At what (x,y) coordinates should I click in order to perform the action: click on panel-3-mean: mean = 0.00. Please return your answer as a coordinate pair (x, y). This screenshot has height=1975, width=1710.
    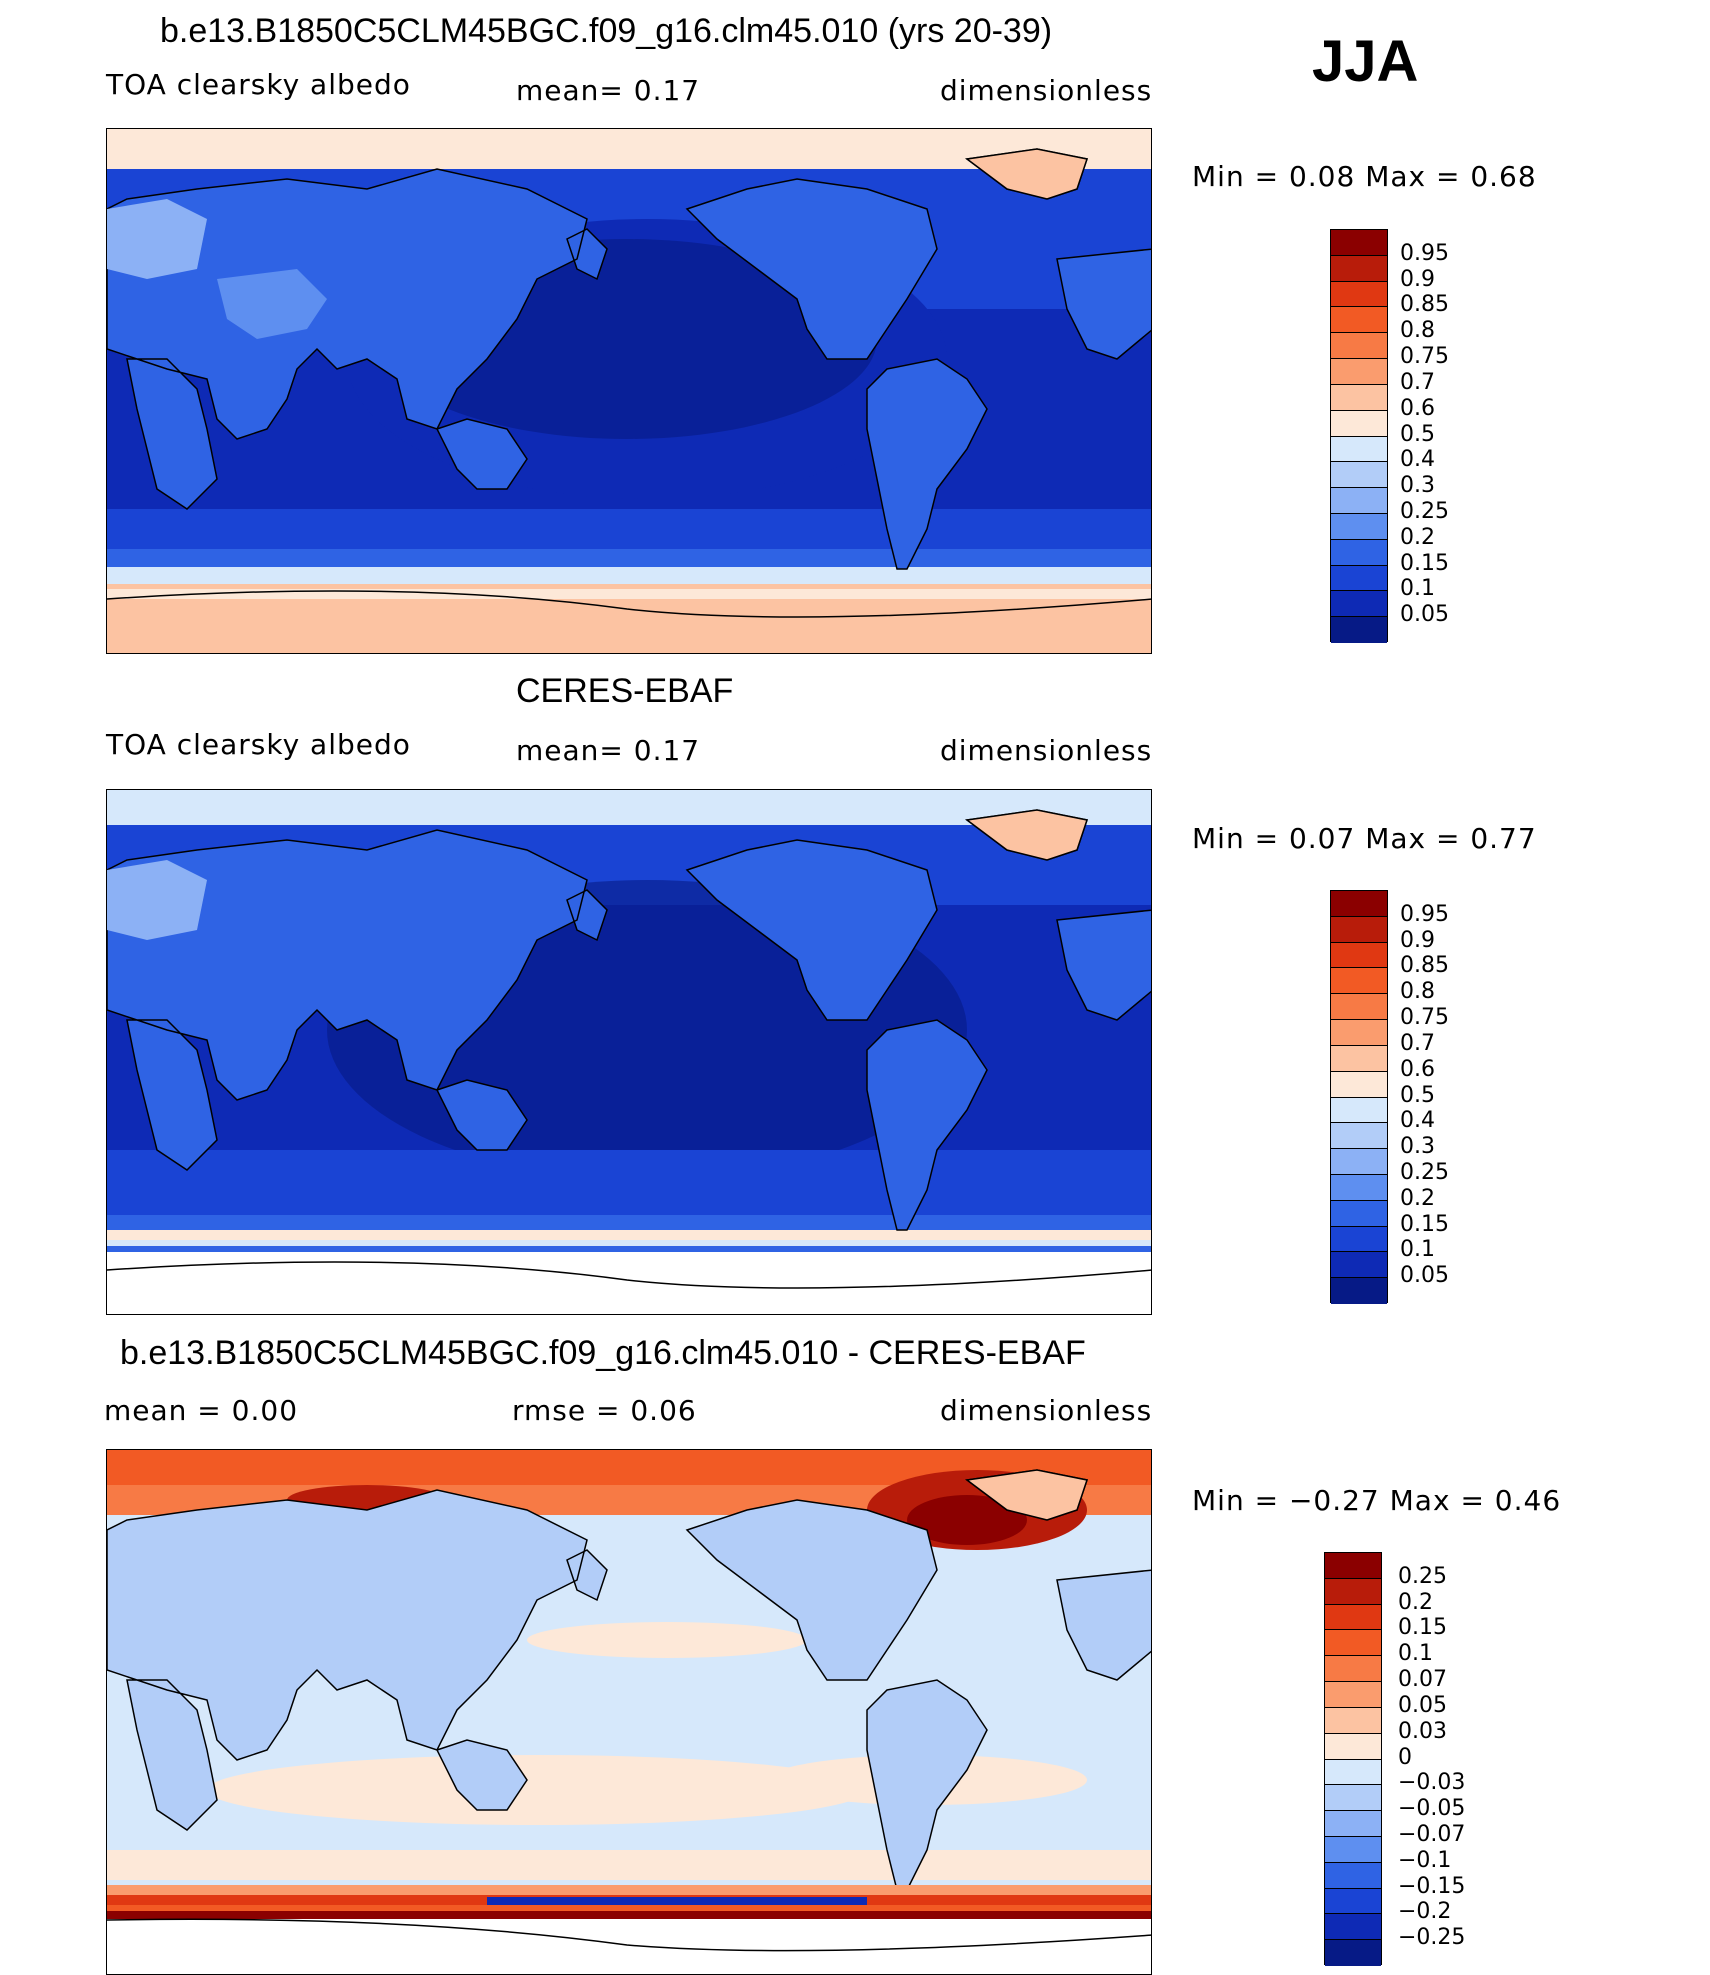
    Looking at the image, I should click on (201, 1410).